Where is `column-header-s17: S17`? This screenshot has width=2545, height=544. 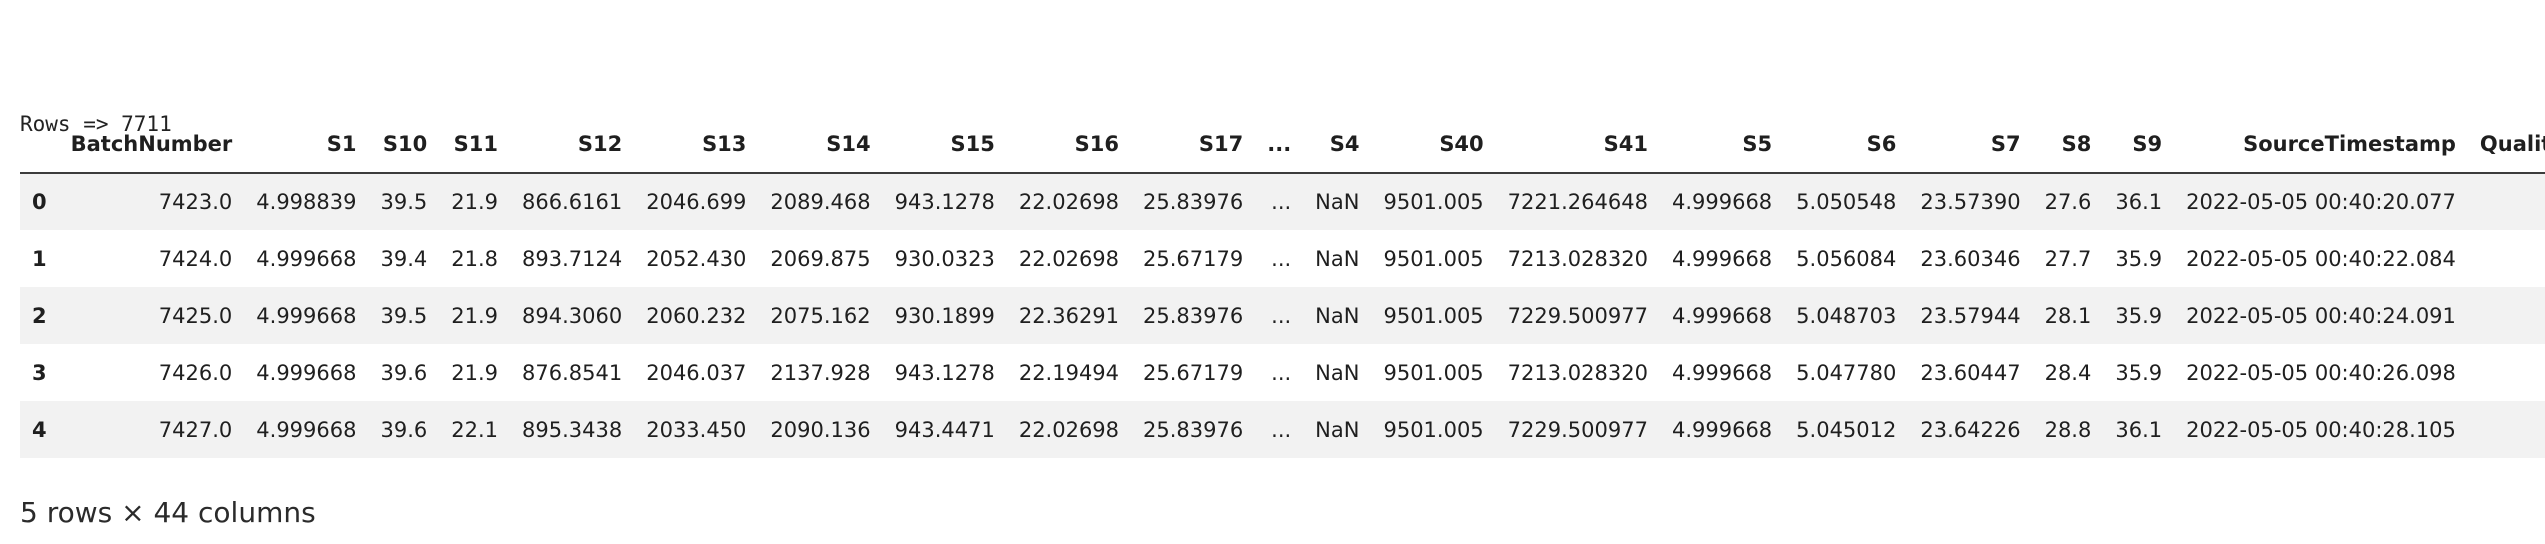
column-header-s17: S17 is located at coordinates (1193, 145).